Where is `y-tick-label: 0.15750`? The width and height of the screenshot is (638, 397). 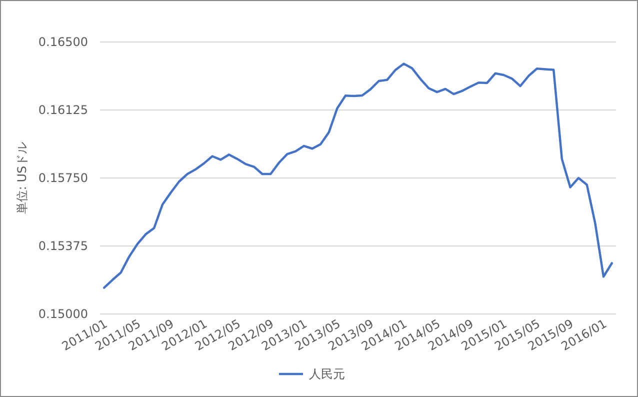
y-tick-label: 0.15750 is located at coordinates (63, 178).